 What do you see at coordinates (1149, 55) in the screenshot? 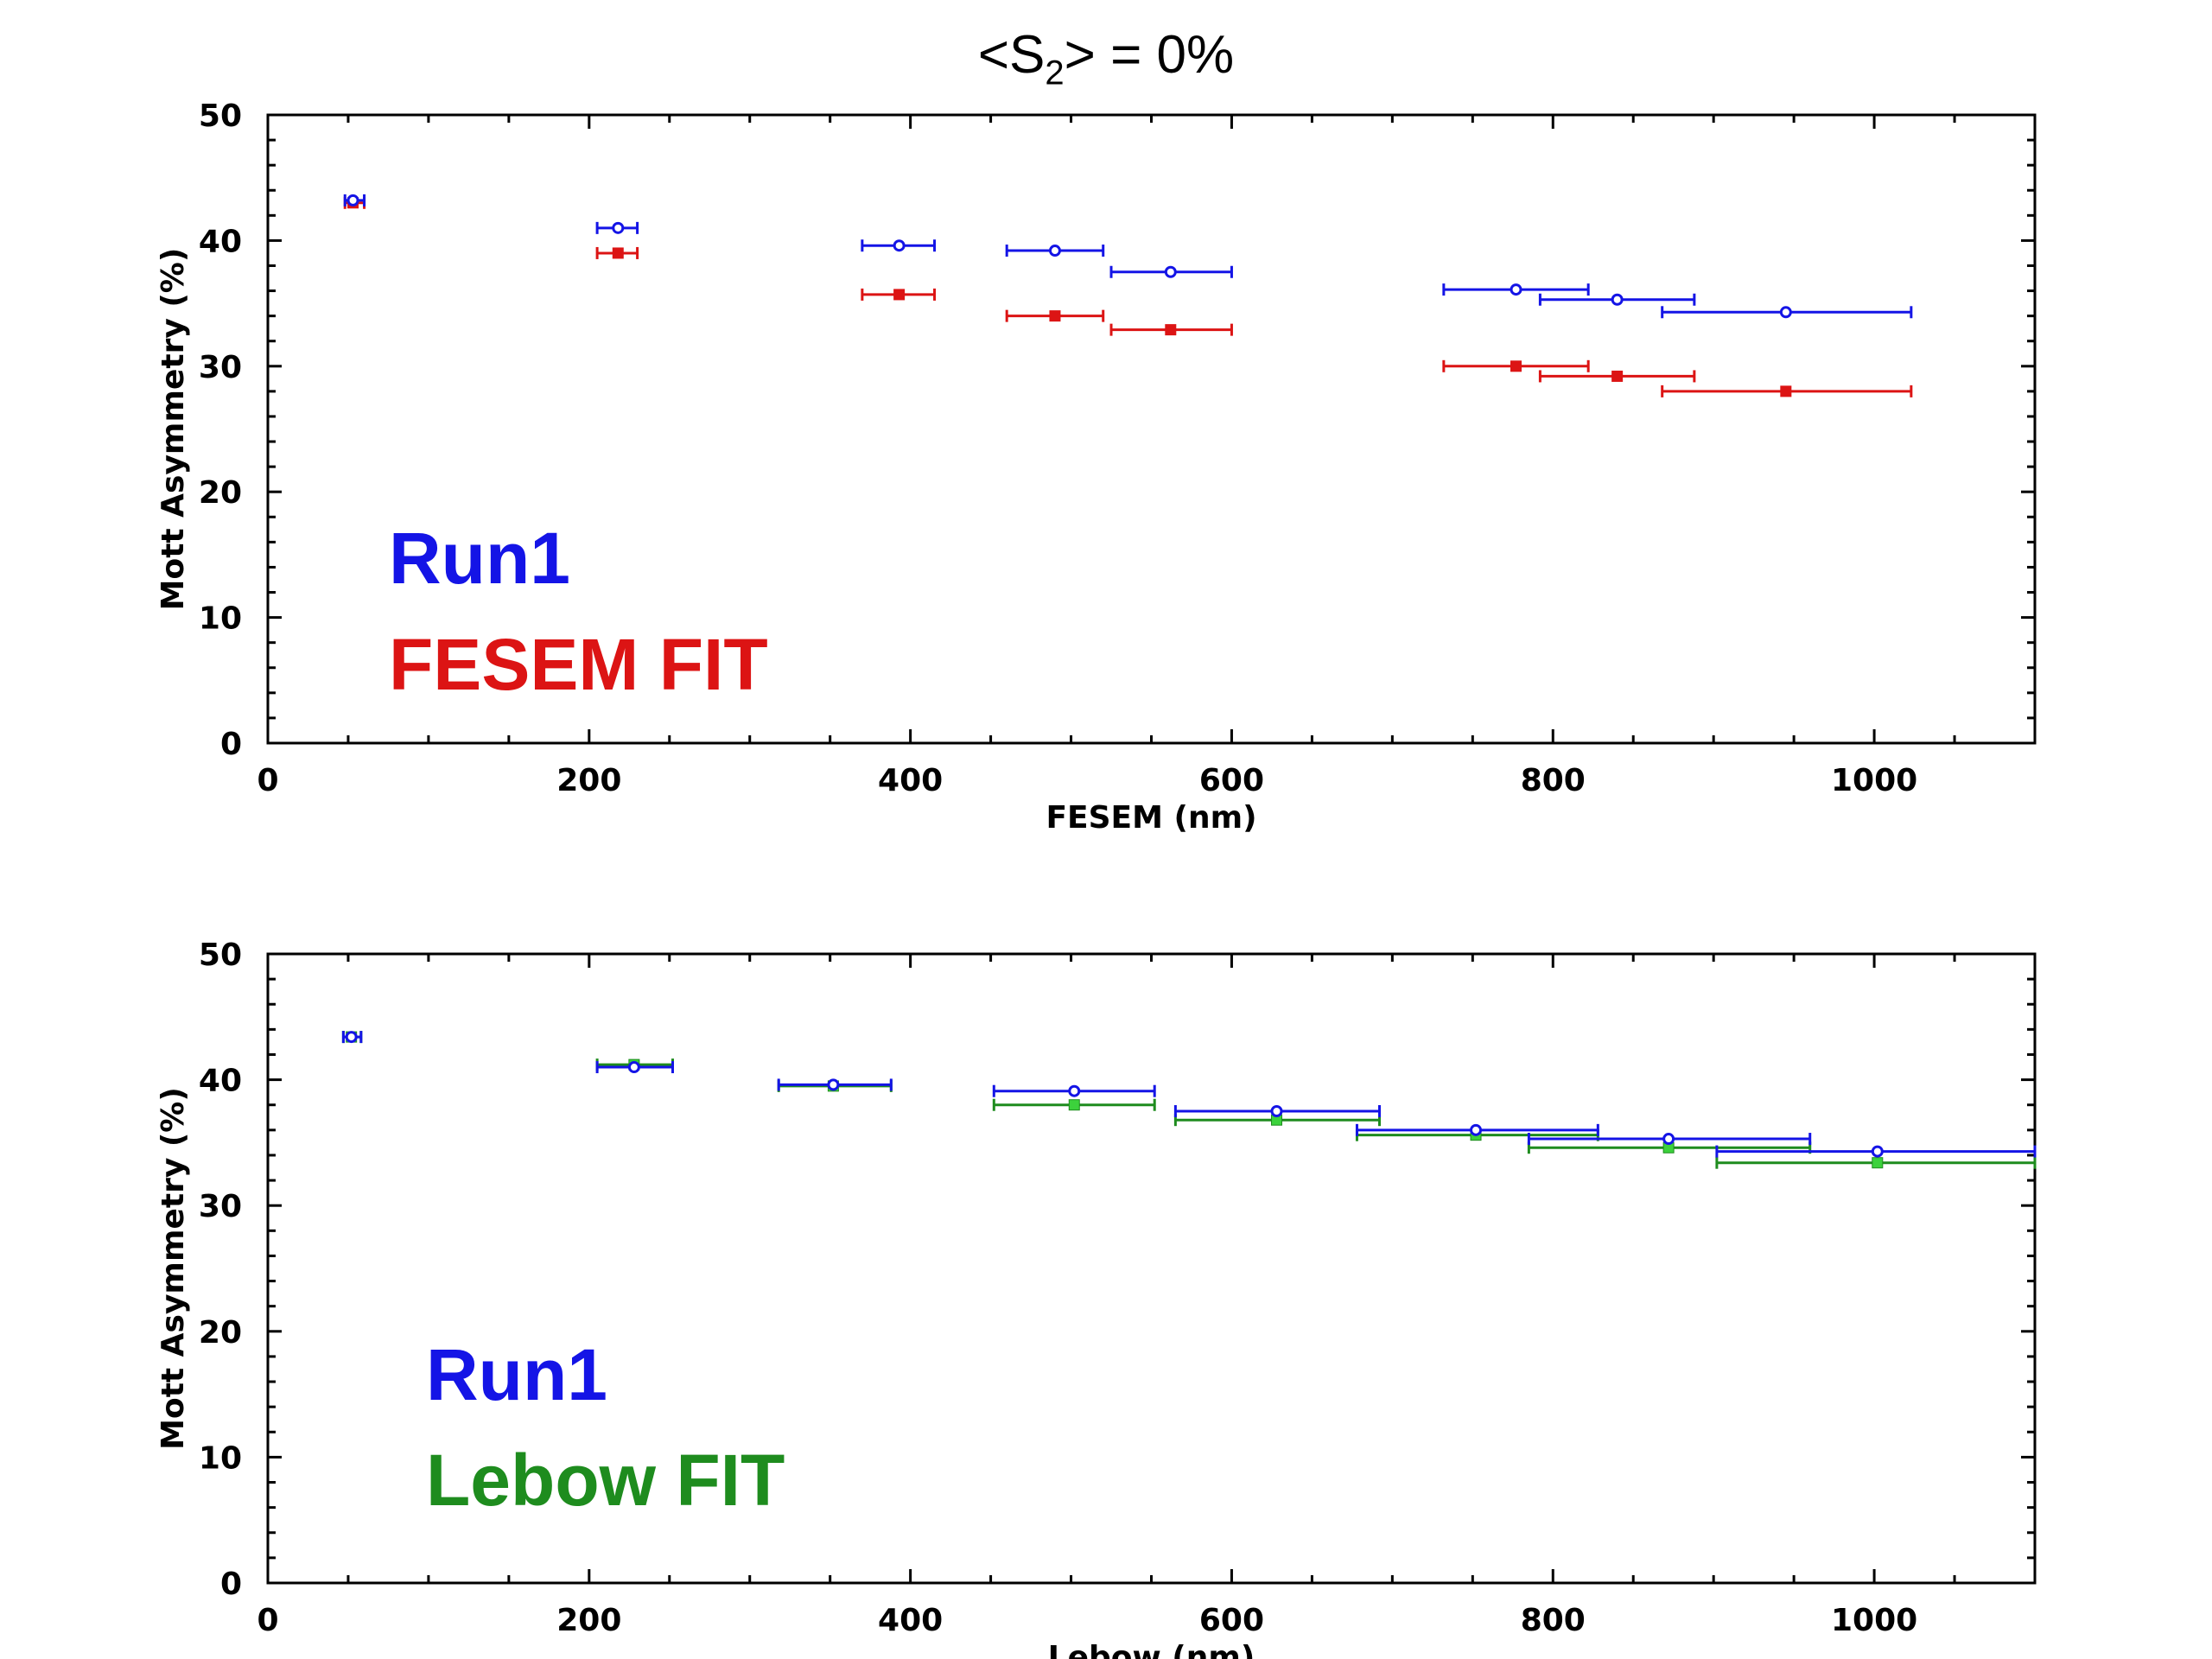
I see `title-suffix: > = 0%` at bounding box center [1149, 55].